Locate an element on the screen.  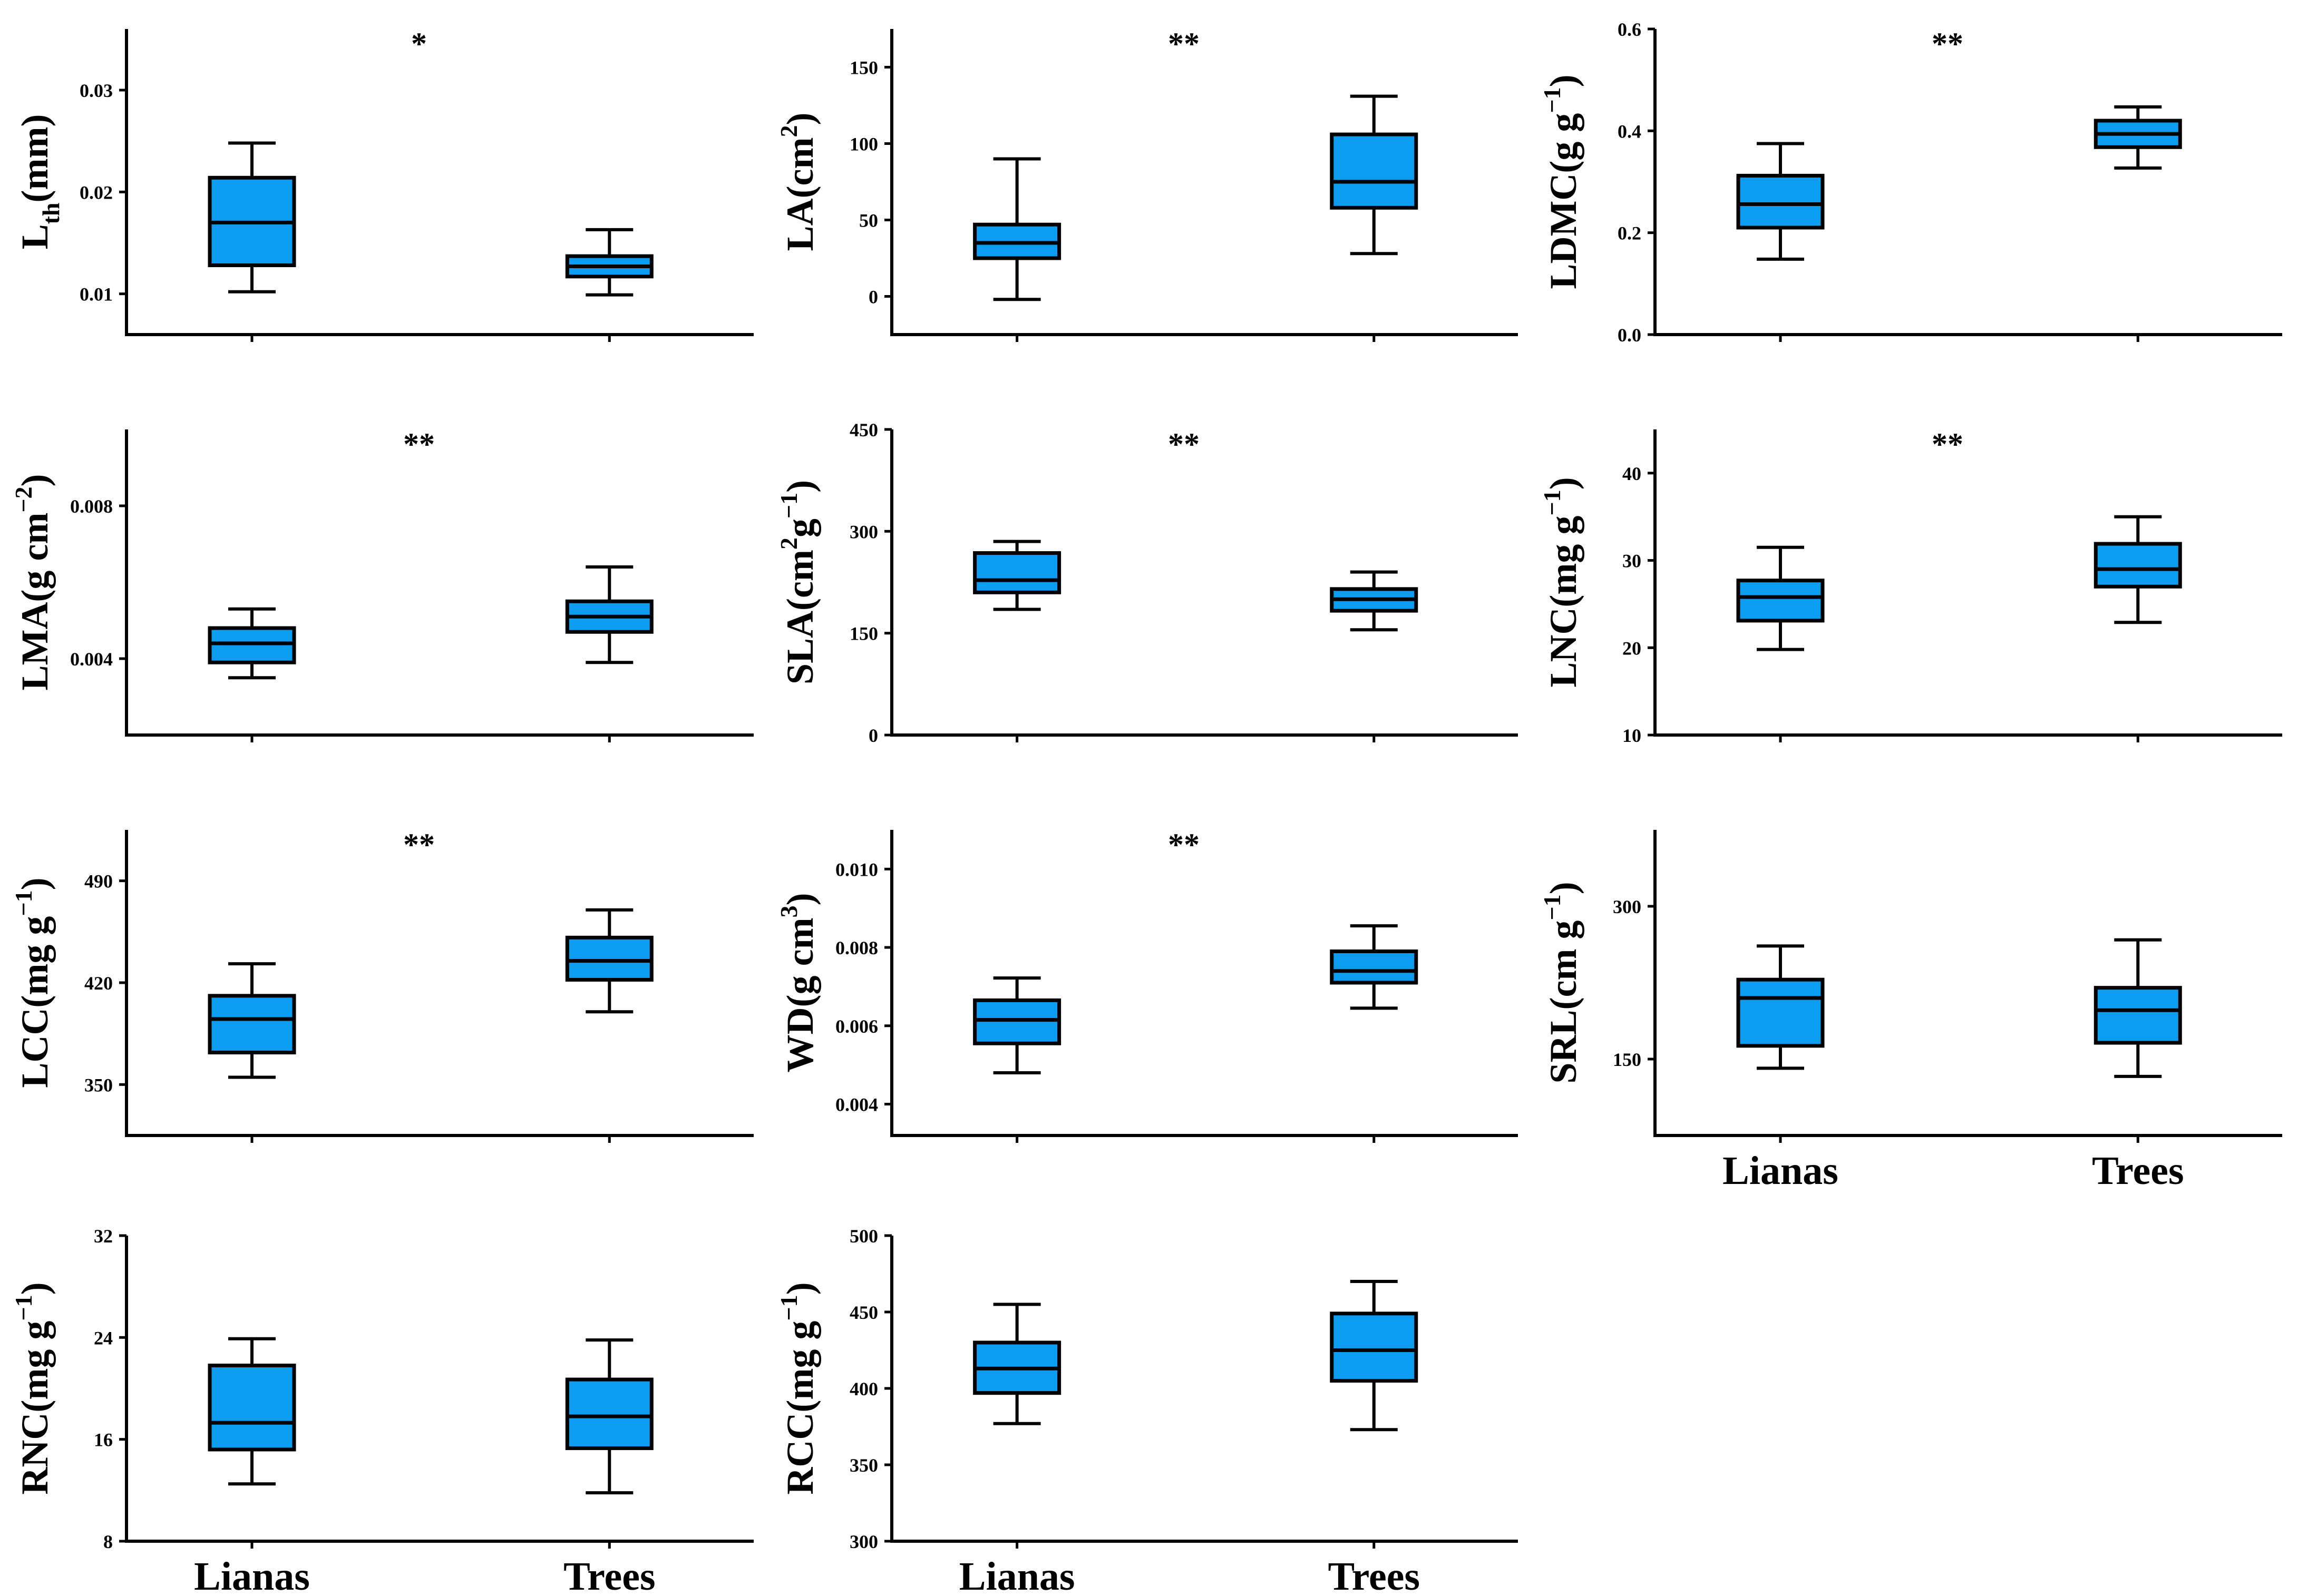
panel-srl: 150 300 SRL(cm g−1) Lianas Trees is located at coordinates (1910, 1011).